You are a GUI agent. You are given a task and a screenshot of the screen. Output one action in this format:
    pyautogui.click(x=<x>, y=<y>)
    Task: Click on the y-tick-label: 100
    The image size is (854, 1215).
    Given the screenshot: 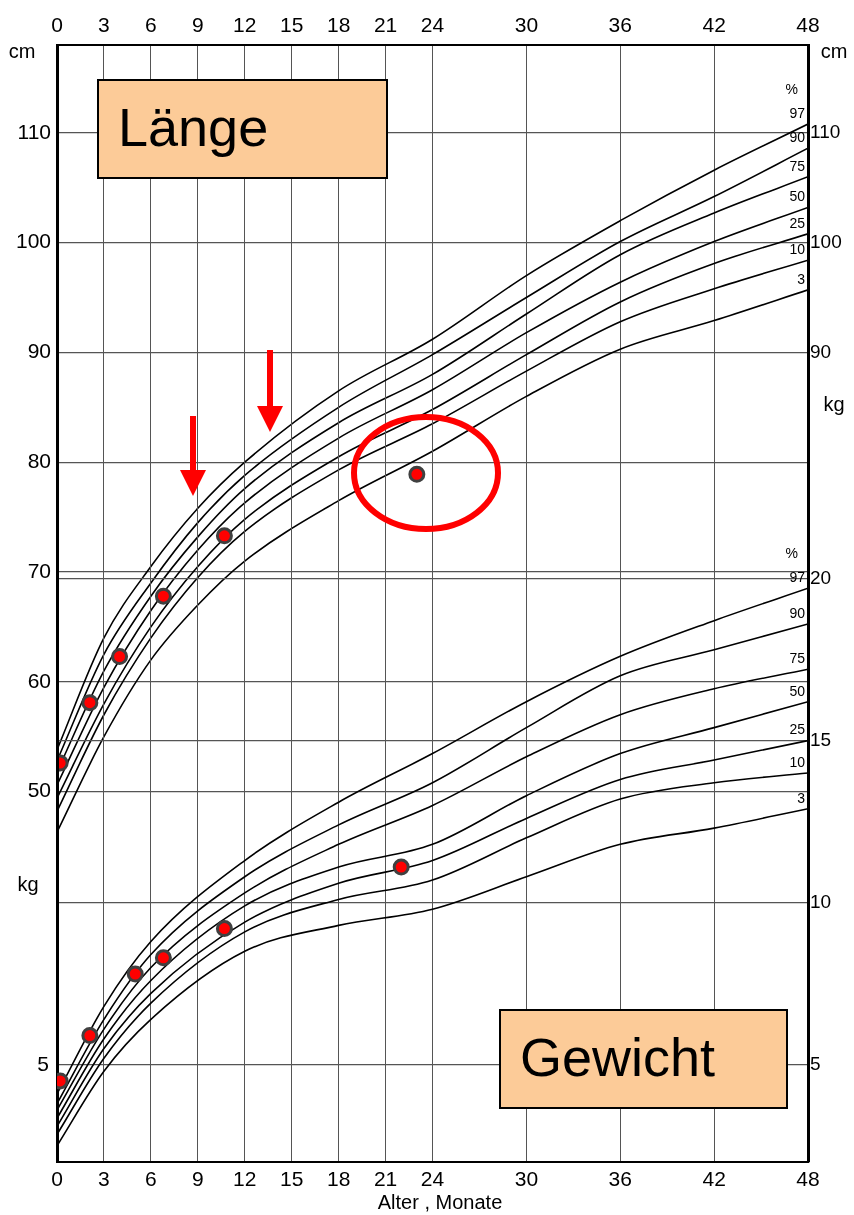 What is the action you would take?
    pyautogui.click(x=33, y=241)
    